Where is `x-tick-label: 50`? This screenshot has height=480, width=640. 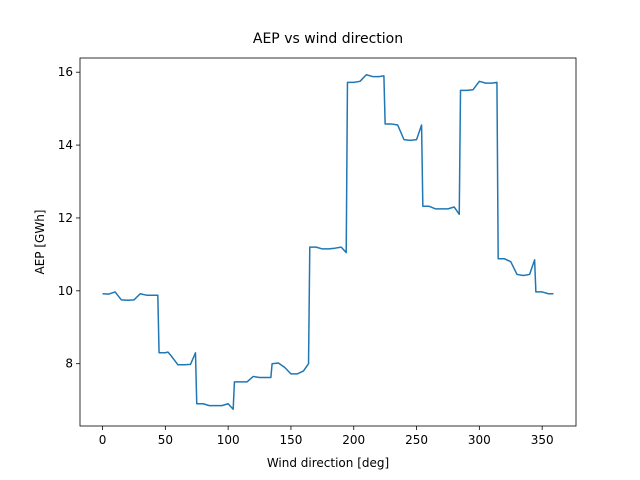 x-tick-label: 50 is located at coordinates (165, 440).